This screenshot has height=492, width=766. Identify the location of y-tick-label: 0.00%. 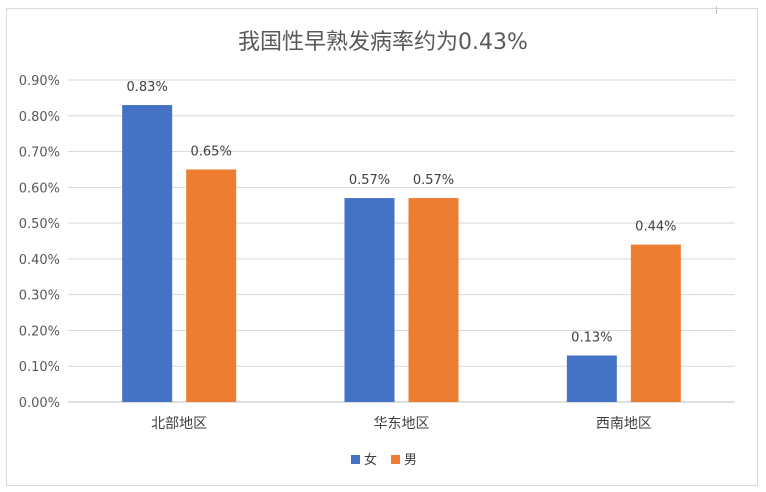
(39, 403).